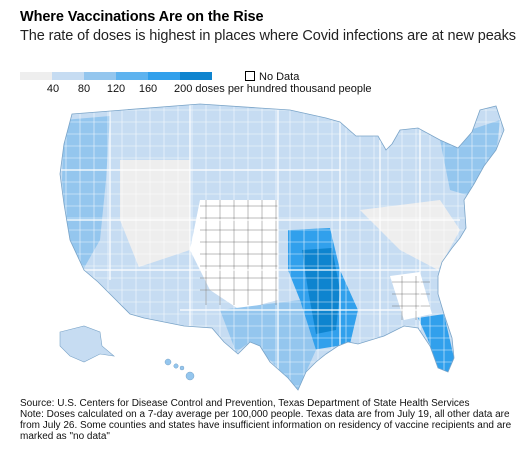 The width and height of the screenshot is (528, 458). What do you see at coordinates (155, 215) in the screenshot?
I see `region-great-basin` at bounding box center [155, 215].